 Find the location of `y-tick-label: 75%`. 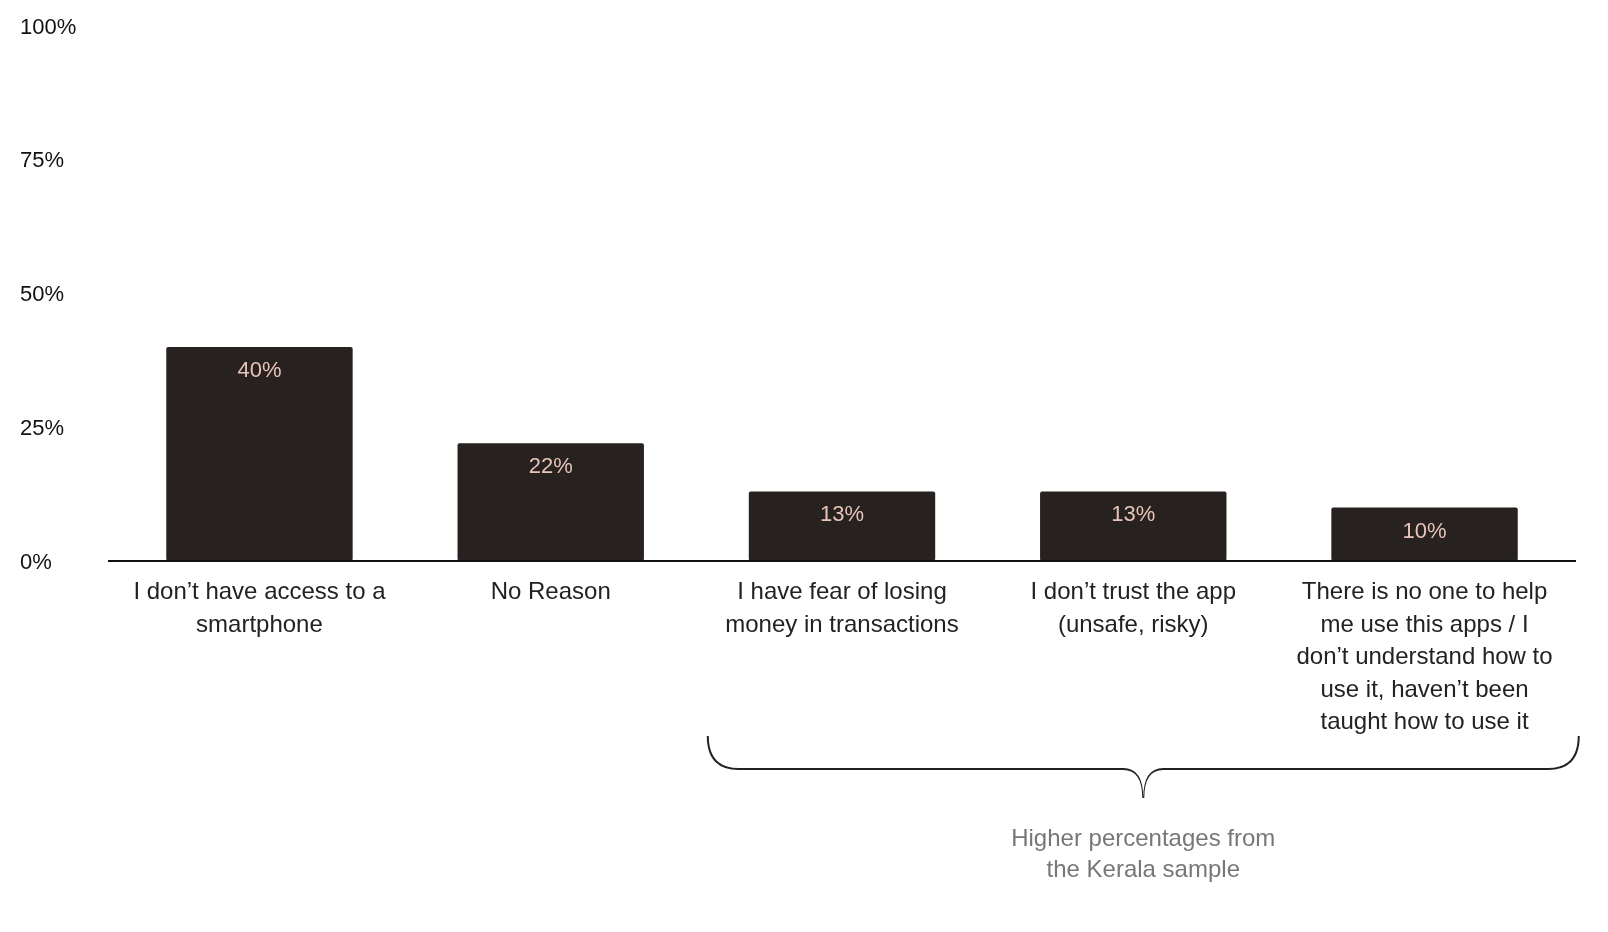

y-tick-label: 75% is located at coordinates (42, 160).